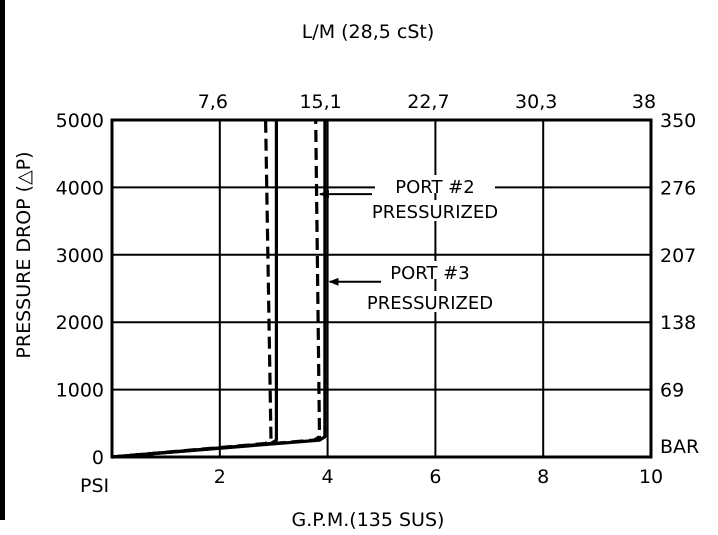 The width and height of the screenshot is (718, 535). I want to click on y-tick-label: 2000, so click(80, 323).